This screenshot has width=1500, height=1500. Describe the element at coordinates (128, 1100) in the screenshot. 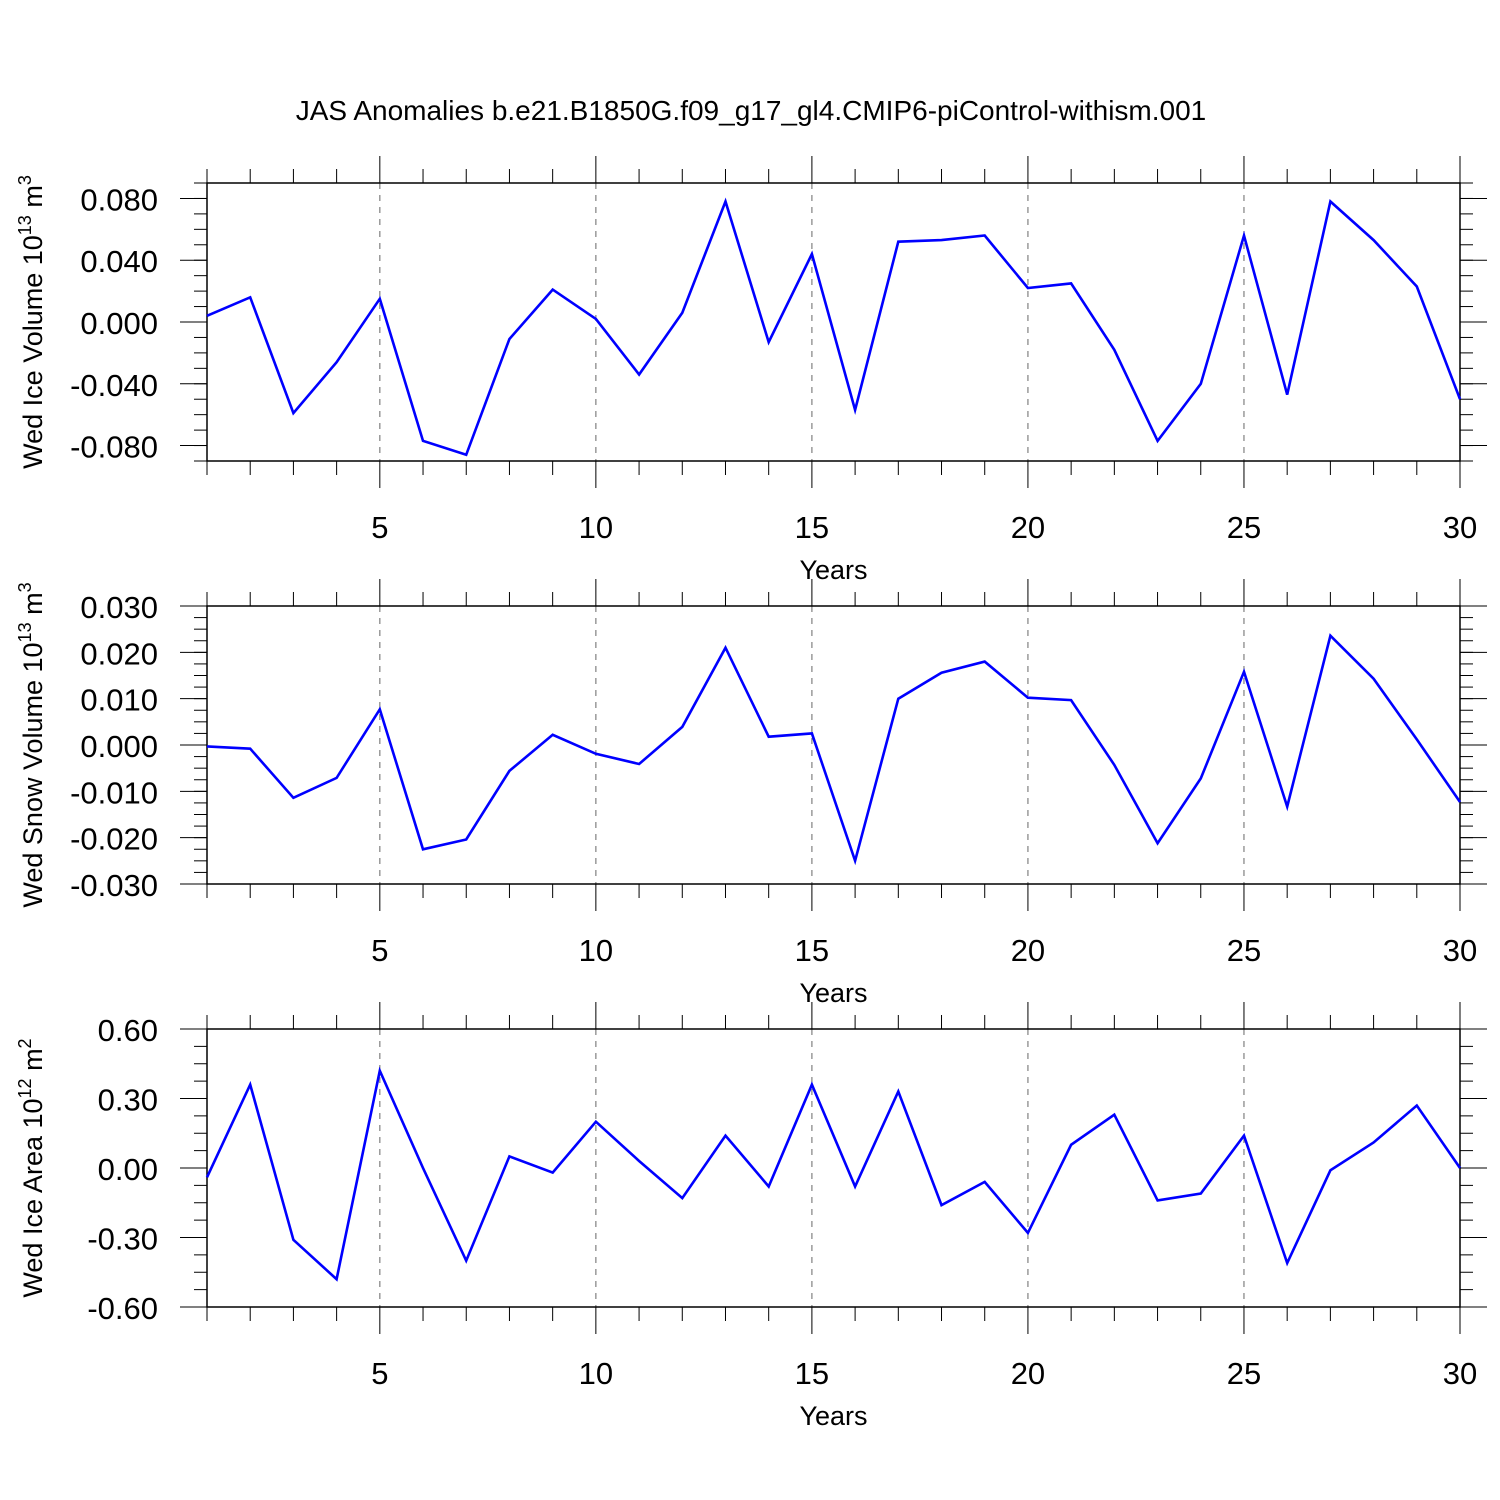

I see `y-tick-label: 0.30` at that location.